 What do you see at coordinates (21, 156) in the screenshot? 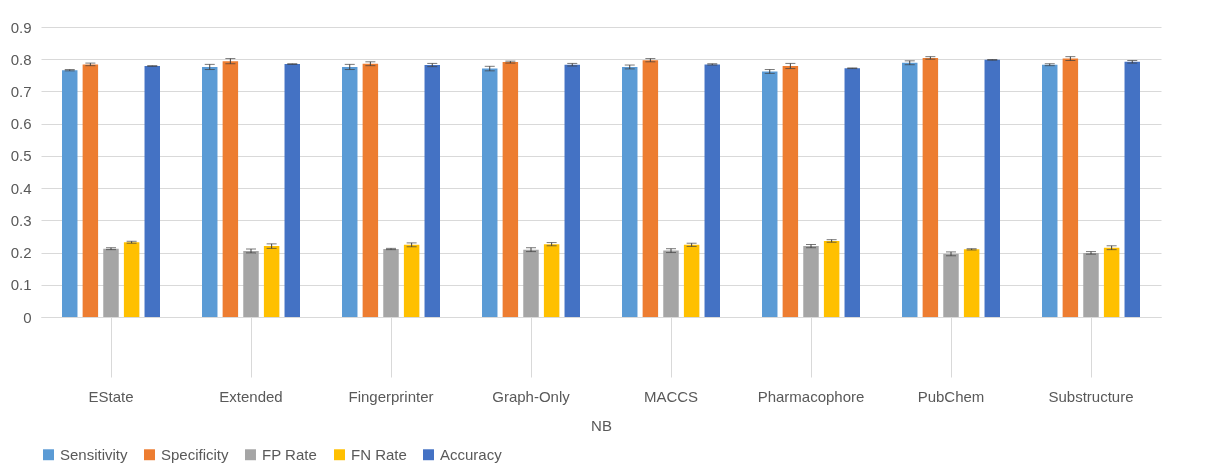
I see `y-tick-label: 0.5` at bounding box center [21, 156].